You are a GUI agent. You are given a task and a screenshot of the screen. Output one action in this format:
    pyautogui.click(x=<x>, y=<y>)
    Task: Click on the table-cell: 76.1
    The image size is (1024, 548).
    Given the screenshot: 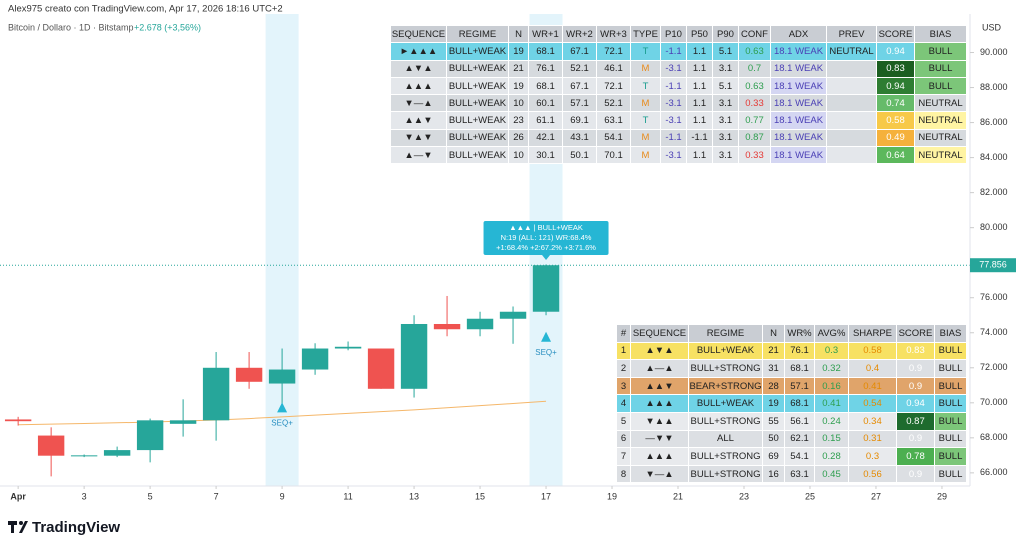 What is the action you would take?
    pyautogui.click(x=545, y=68)
    